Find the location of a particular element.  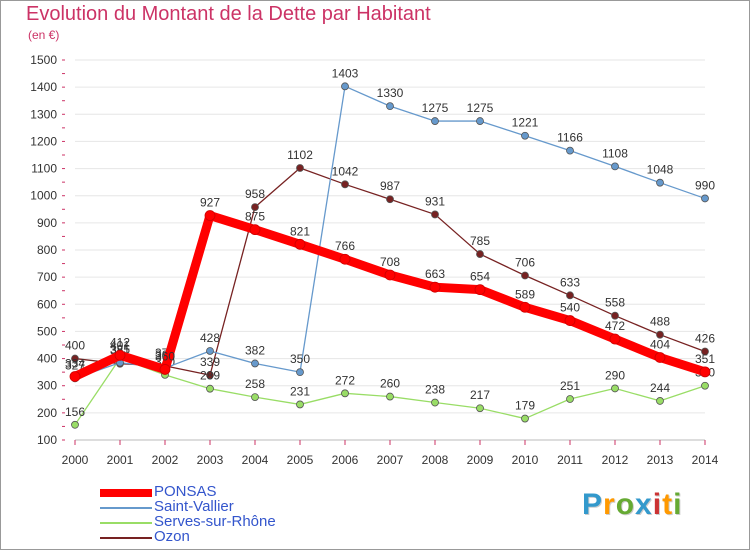

data-label-ozon: 426 is located at coordinates (705, 339).